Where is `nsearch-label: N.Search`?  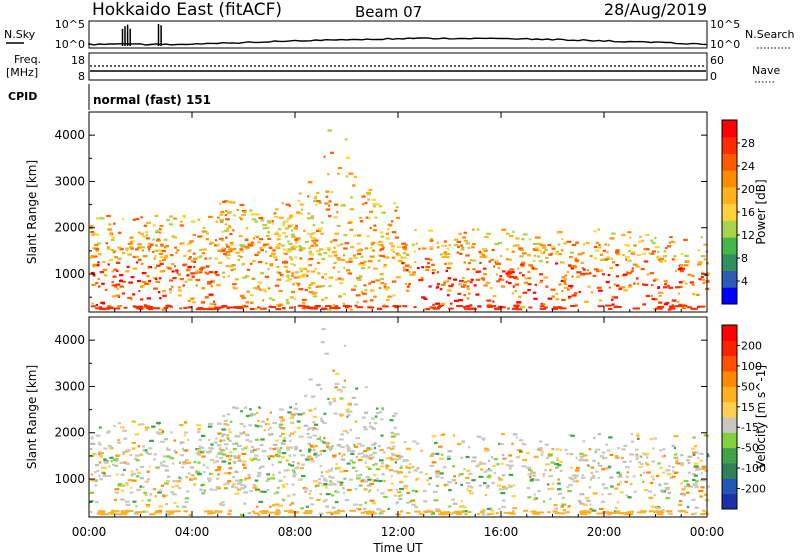
nsearch-label: N.Search is located at coordinates (770, 34).